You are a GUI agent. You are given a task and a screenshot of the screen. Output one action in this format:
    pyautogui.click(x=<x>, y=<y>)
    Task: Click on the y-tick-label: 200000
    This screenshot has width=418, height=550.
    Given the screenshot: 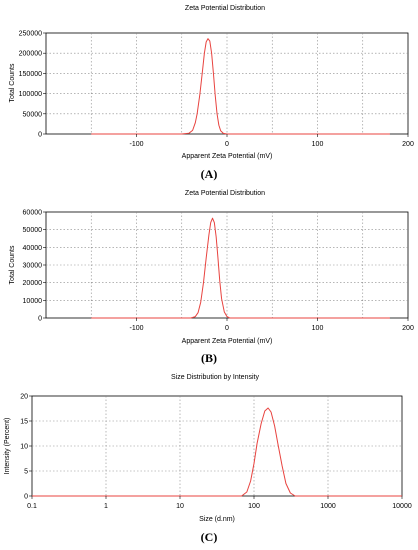 What is the action you would take?
    pyautogui.click(x=30, y=54)
    